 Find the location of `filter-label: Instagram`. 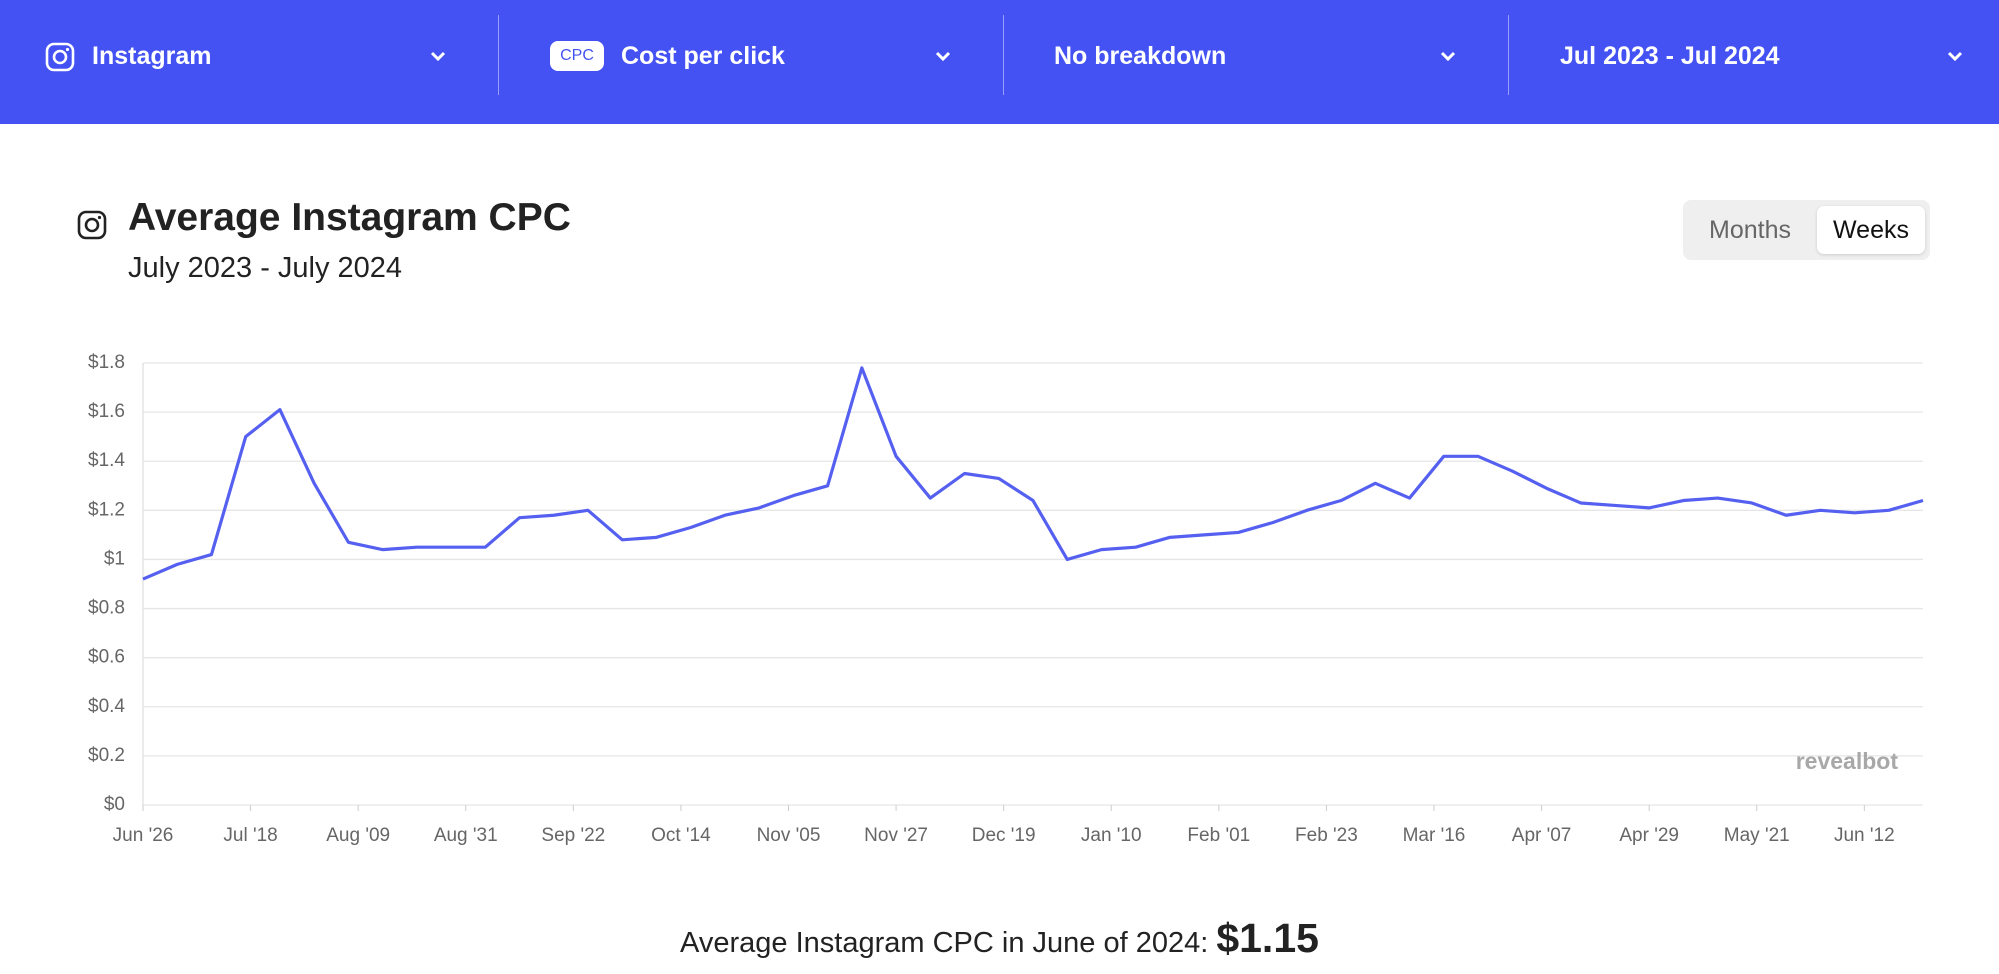

filter-label: Instagram is located at coordinates (152, 56).